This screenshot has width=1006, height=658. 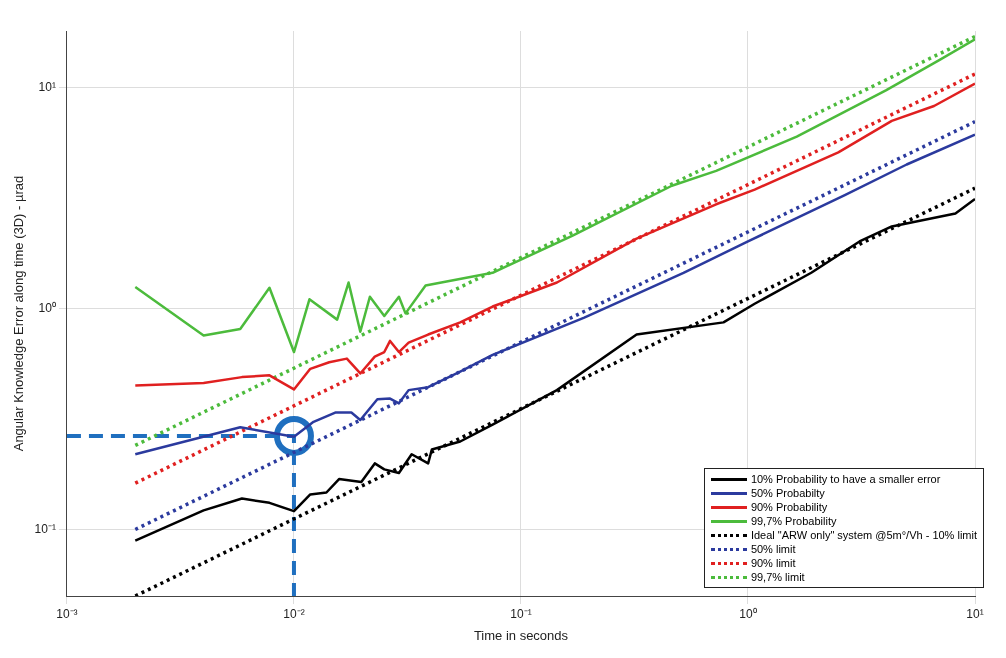 What do you see at coordinates (45, 528) in the screenshot?
I see `y-tick-label: 10⁻¹` at bounding box center [45, 528].